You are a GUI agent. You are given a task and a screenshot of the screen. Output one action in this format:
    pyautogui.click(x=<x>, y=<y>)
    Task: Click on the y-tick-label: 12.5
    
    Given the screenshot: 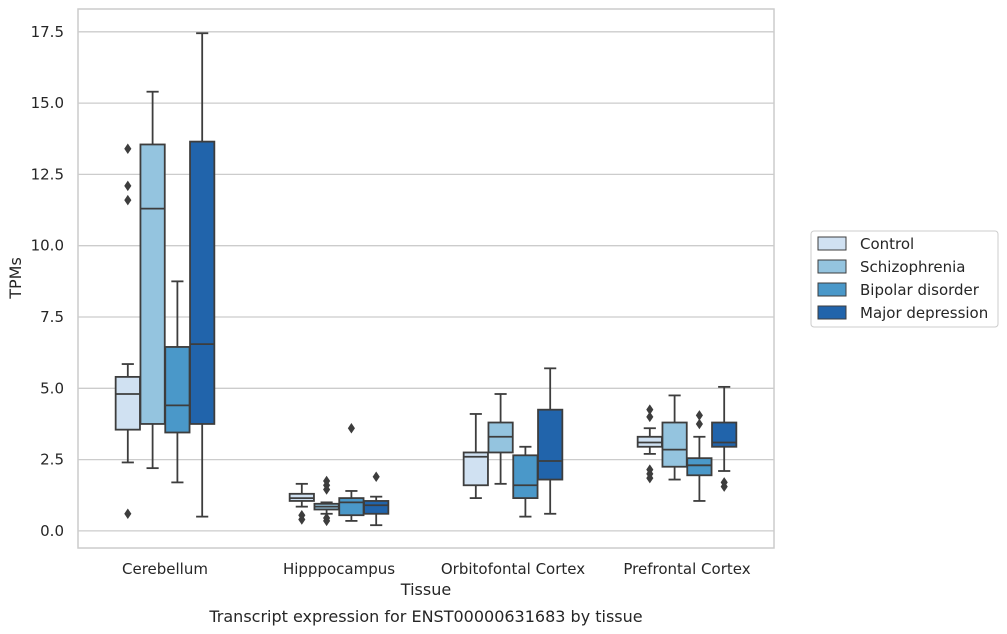 What is the action you would take?
    pyautogui.click(x=47, y=174)
    